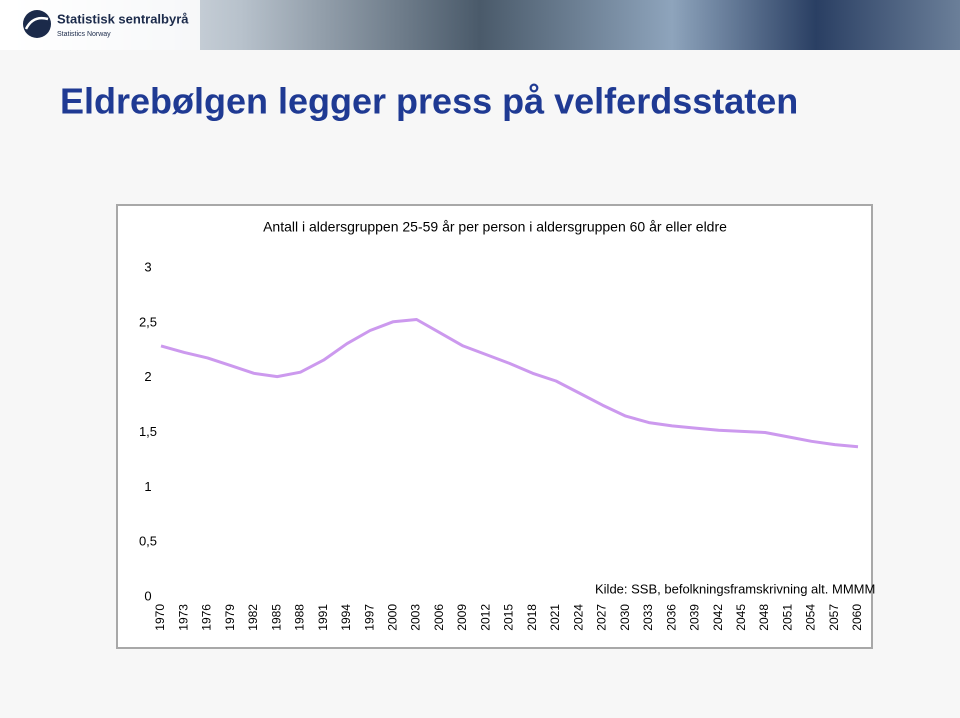 The width and height of the screenshot is (960, 718). What do you see at coordinates (578, 617) in the screenshot?
I see `x-tick-label: 2024` at bounding box center [578, 617].